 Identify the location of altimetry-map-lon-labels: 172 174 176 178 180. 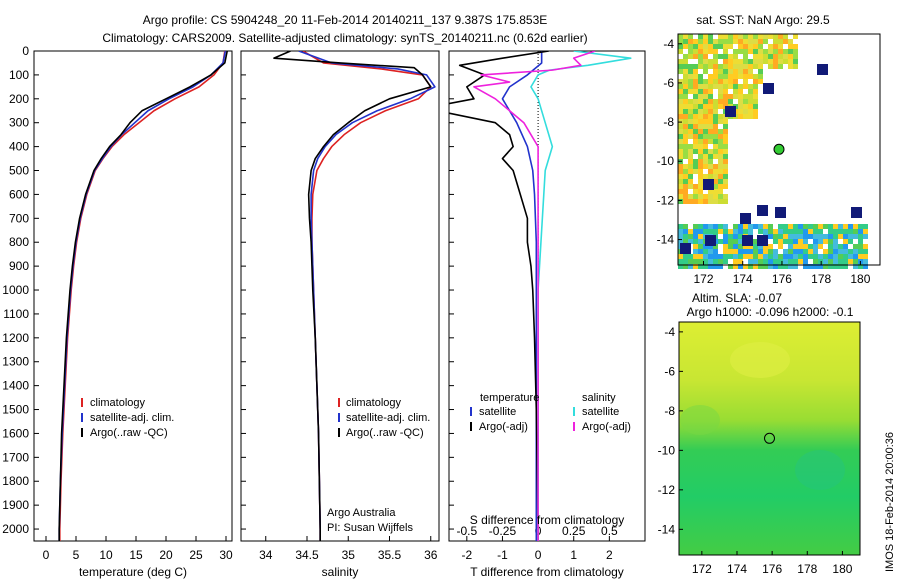
(772, 563).